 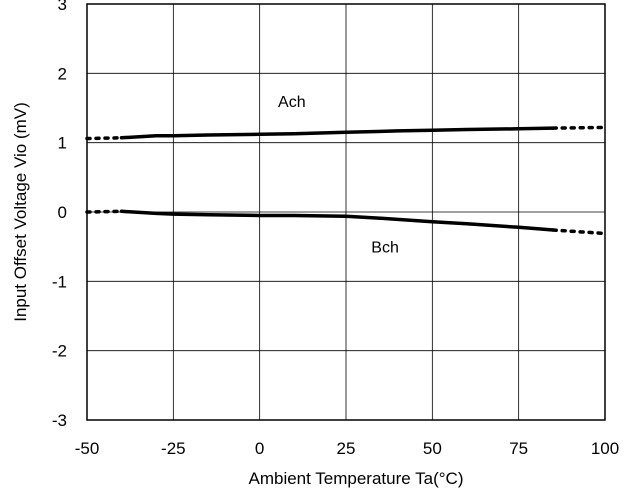 I want to click on x-tick-label: 100, so click(x=605, y=448).